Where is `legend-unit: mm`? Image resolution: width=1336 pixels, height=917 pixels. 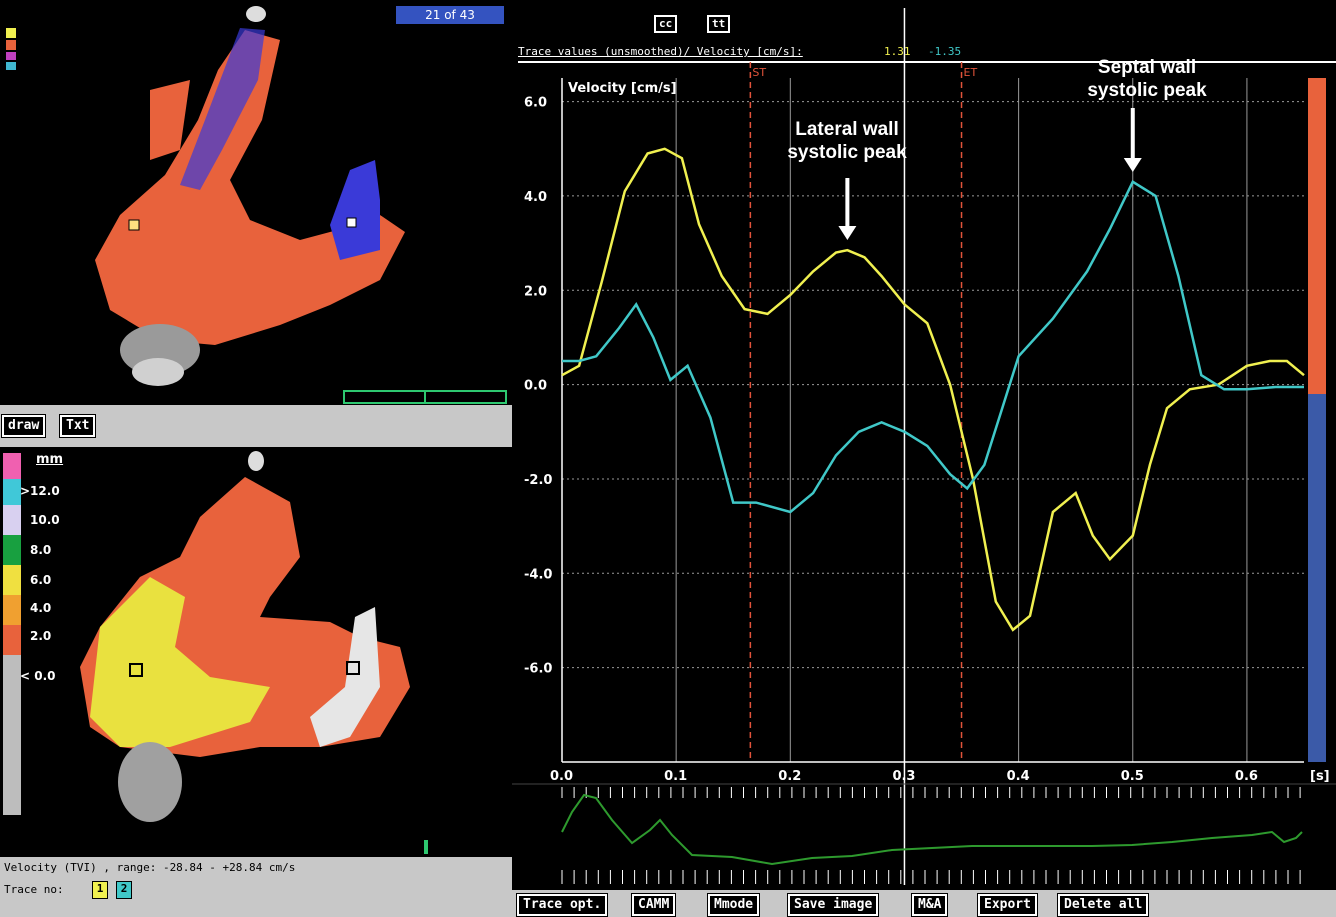 legend-unit: mm is located at coordinates (50, 459).